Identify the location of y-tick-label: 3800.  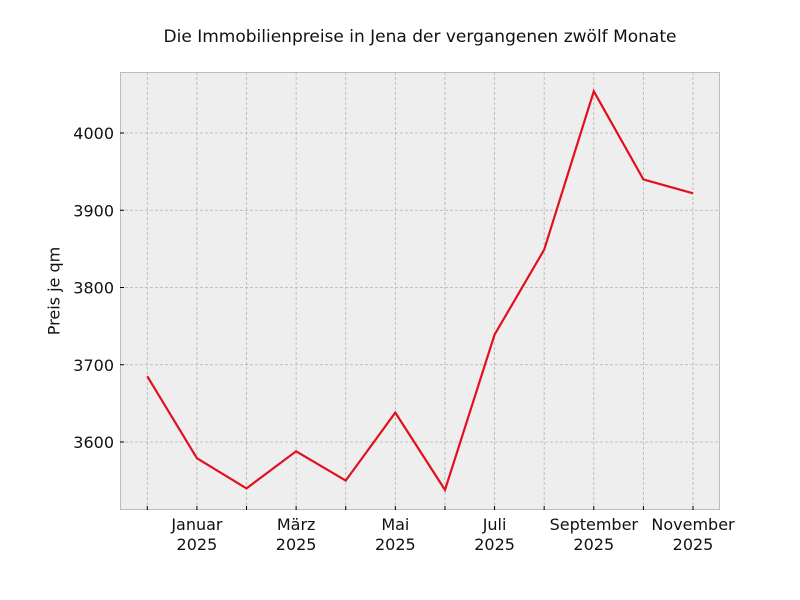
(93, 288).